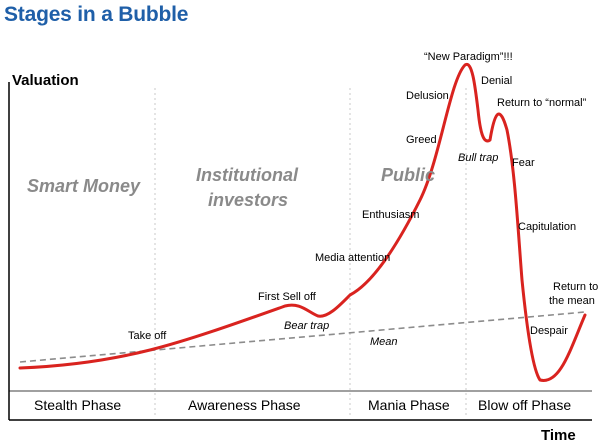  What do you see at coordinates (542, 103) in the screenshot?
I see `annotation-return-to-normal: Return to “normal”` at bounding box center [542, 103].